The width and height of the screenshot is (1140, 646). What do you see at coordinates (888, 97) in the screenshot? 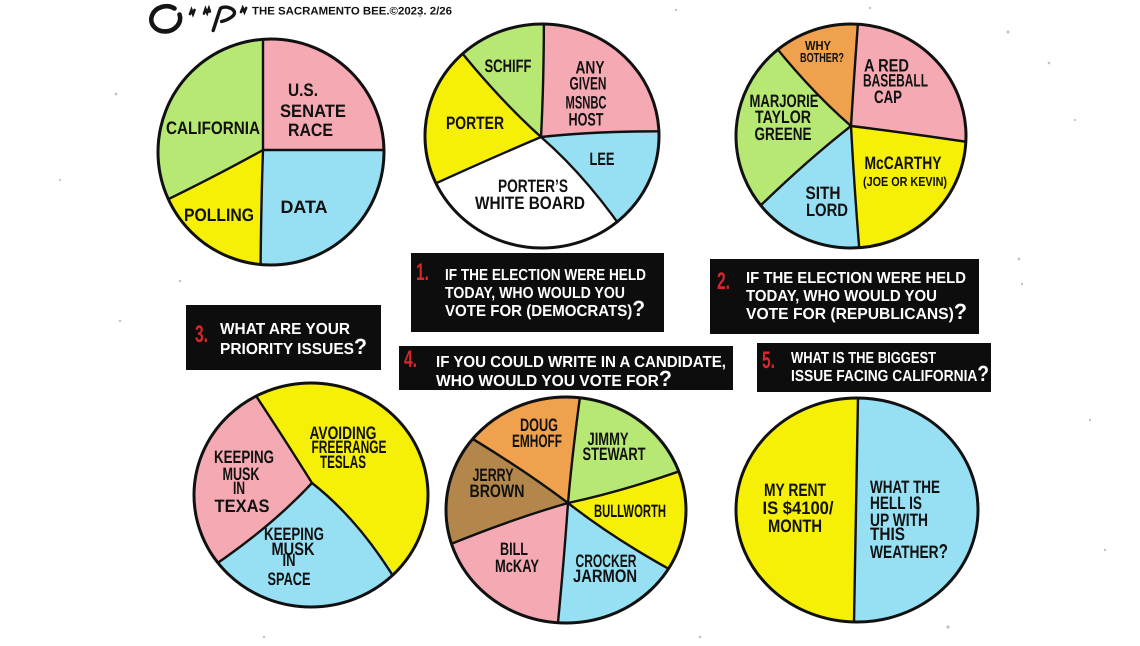
I see `svg-text: CAP` at bounding box center [888, 97].